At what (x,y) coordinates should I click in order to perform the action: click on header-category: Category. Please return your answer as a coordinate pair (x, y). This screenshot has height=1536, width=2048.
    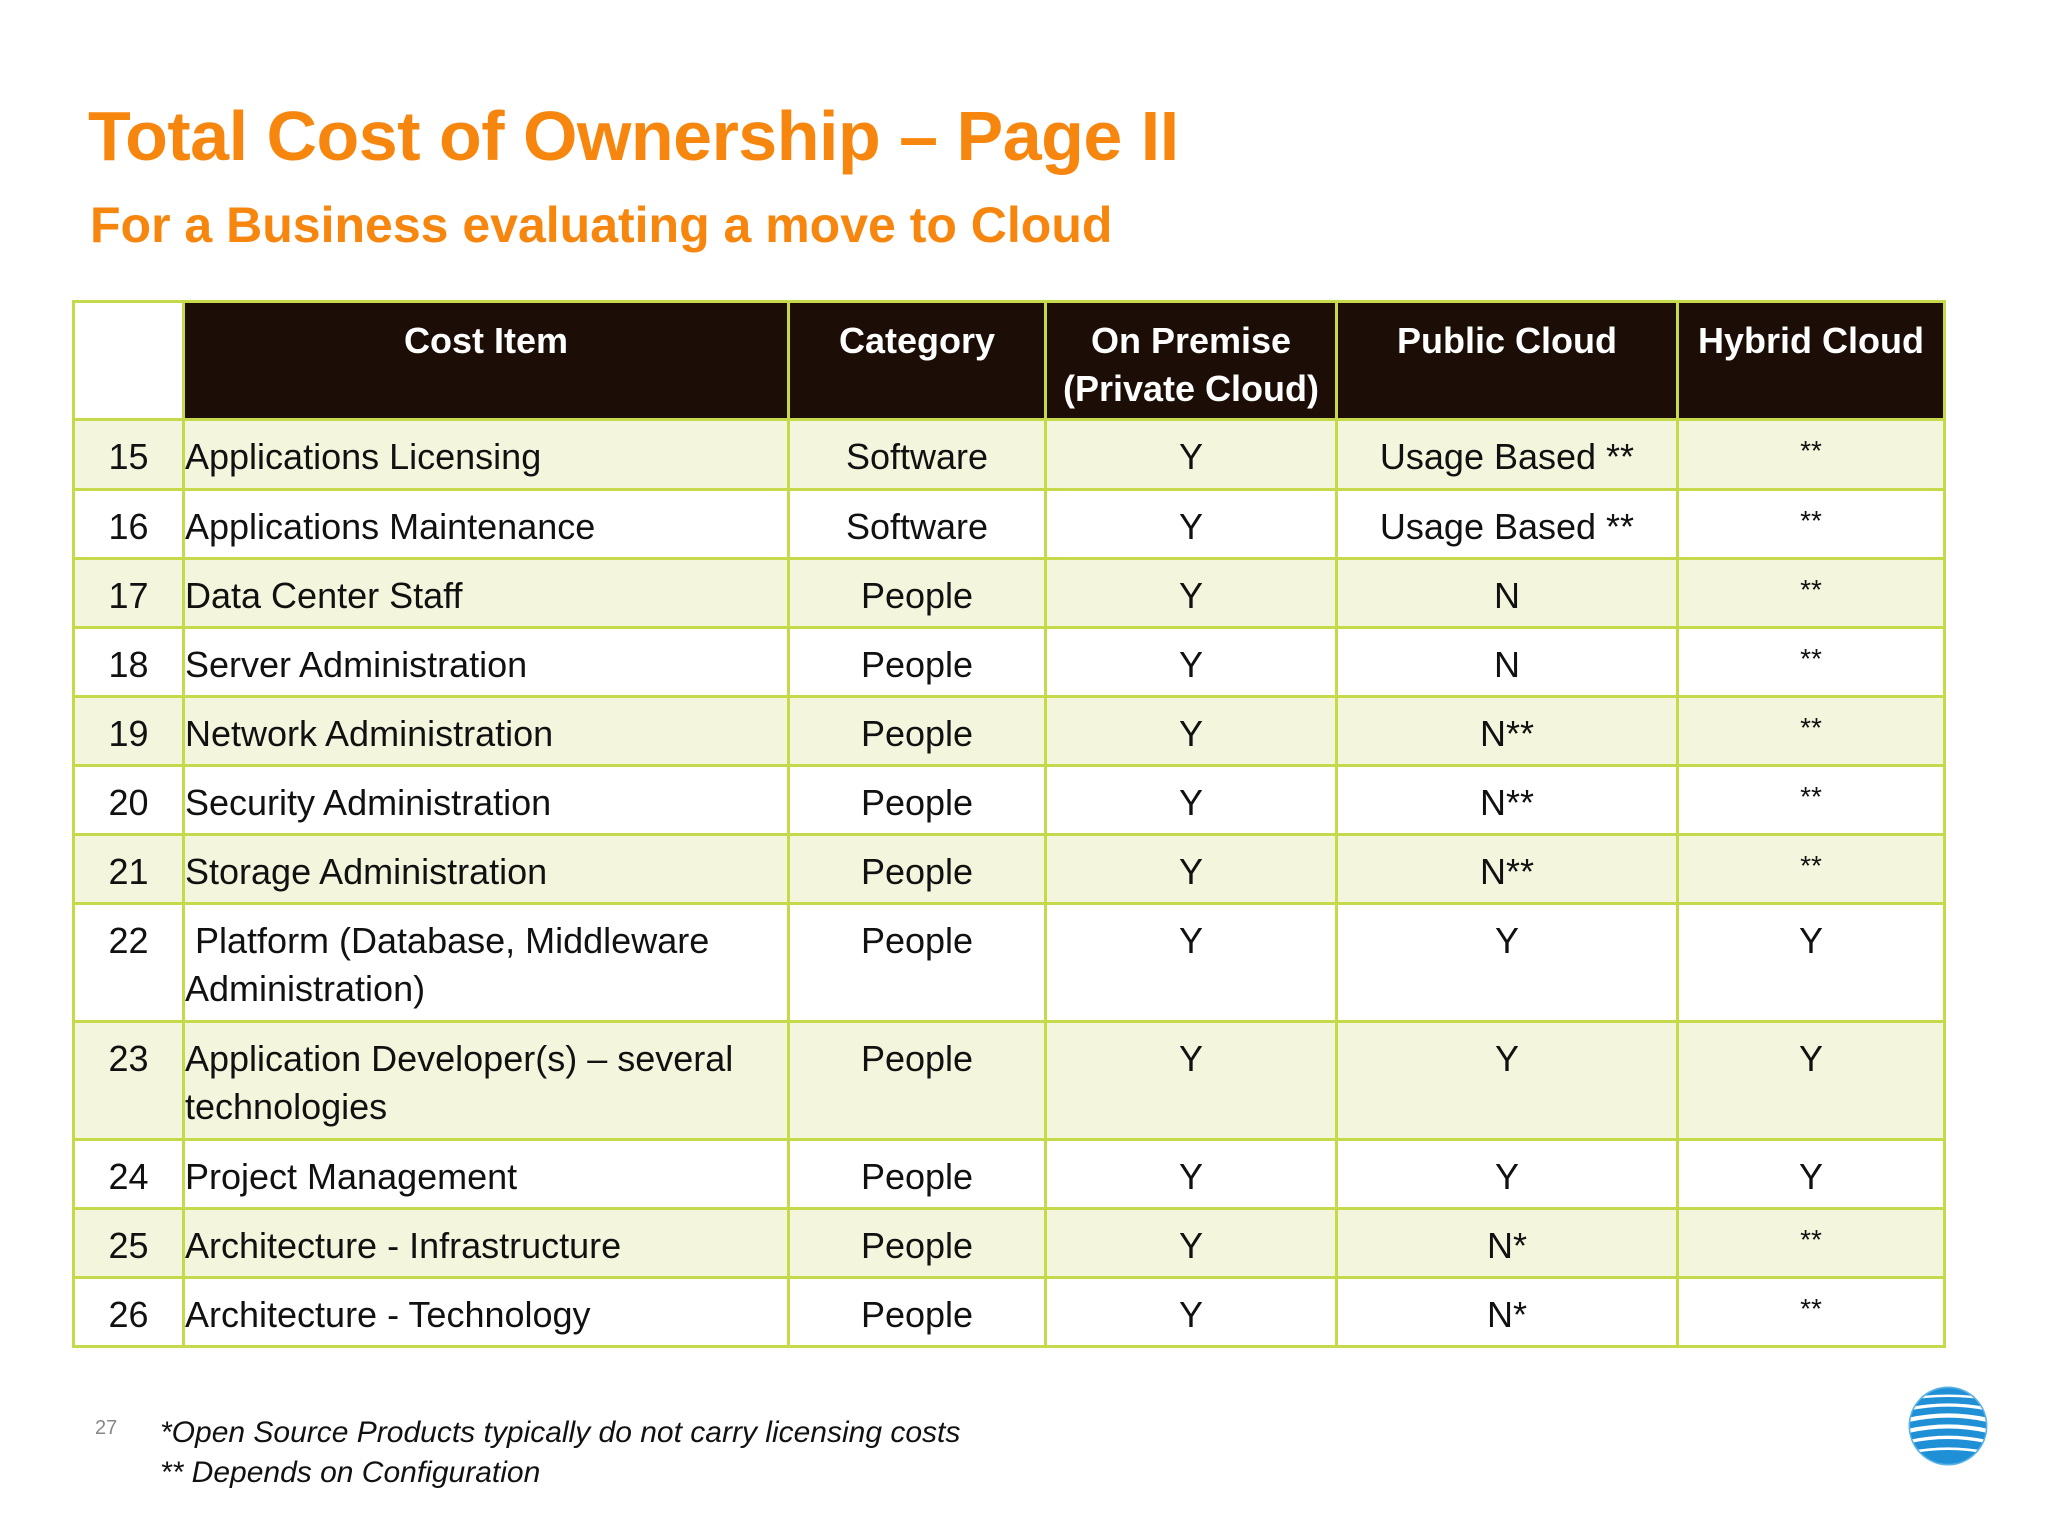
    Looking at the image, I should click on (917, 360).